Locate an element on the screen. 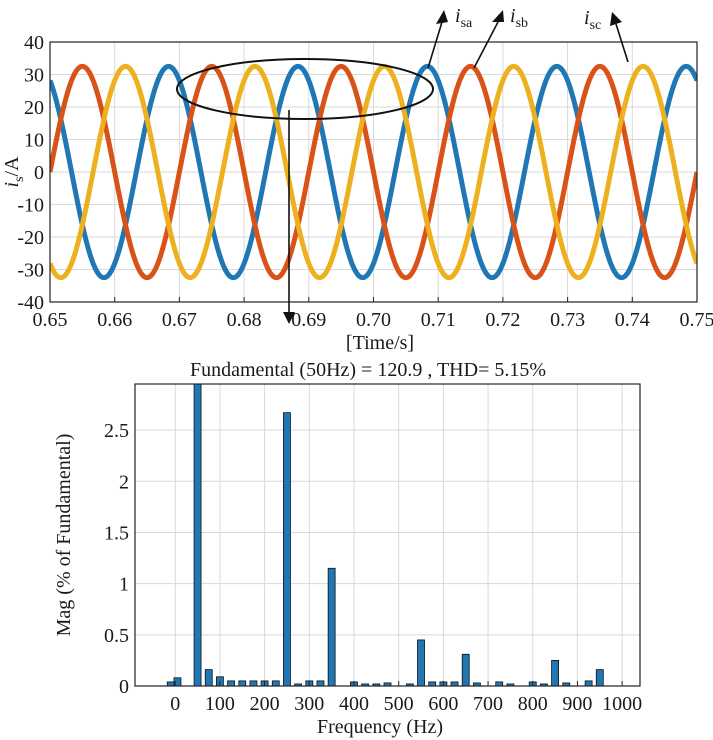 Image resolution: width=713 pixels, height=740 pixels. spectrum-x-tick-label: 1000 is located at coordinates (622, 704).